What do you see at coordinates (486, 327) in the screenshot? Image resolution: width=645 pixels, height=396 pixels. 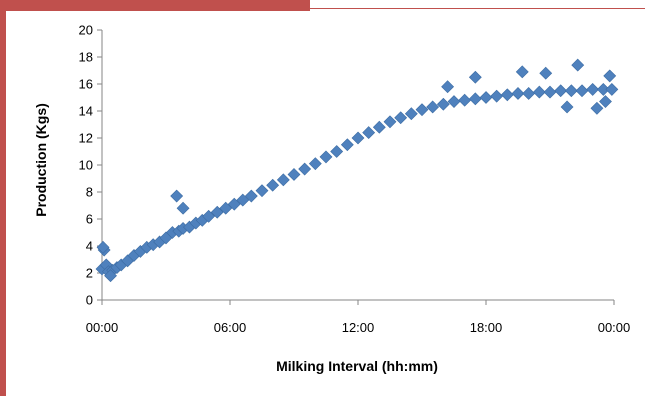 I see `x-tick-label: 18:00` at bounding box center [486, 327].